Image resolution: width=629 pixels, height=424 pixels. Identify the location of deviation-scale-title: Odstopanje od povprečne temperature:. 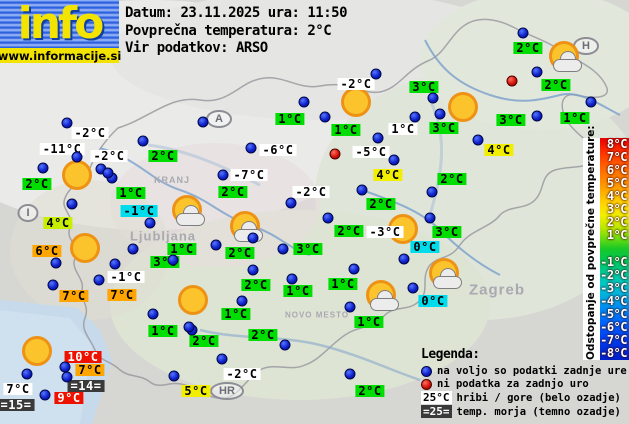
(591, 242).